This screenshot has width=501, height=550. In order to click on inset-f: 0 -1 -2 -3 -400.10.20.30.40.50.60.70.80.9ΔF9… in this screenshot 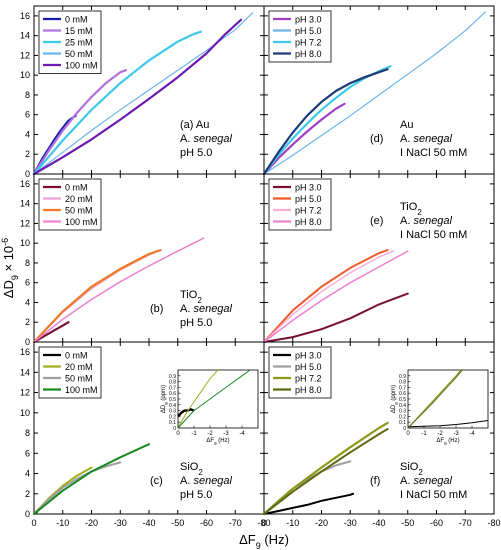, I will do `click(440, 407)`.